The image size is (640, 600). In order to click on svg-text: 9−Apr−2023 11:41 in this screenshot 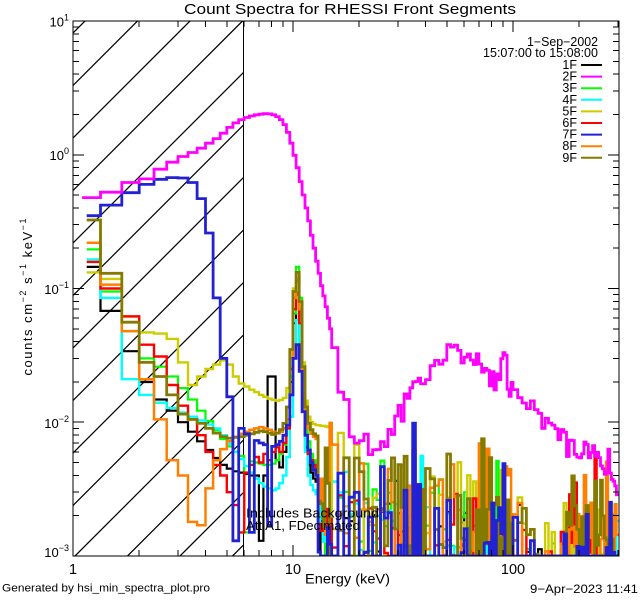, I will do `click(584, 589)`.